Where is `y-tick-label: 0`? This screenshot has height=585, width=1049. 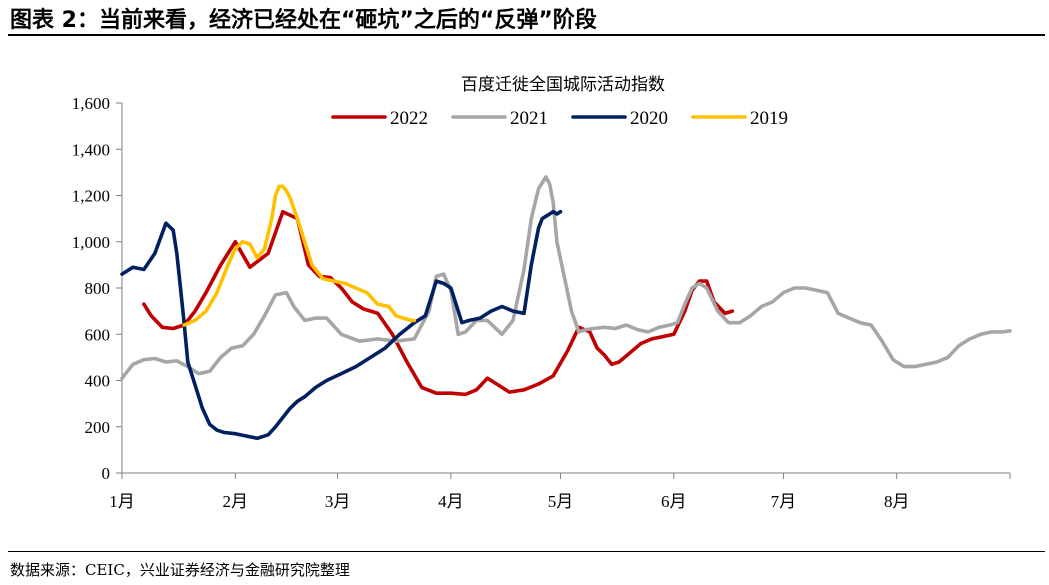
y-tick-label: 0 is located at coordinates (106, 473).